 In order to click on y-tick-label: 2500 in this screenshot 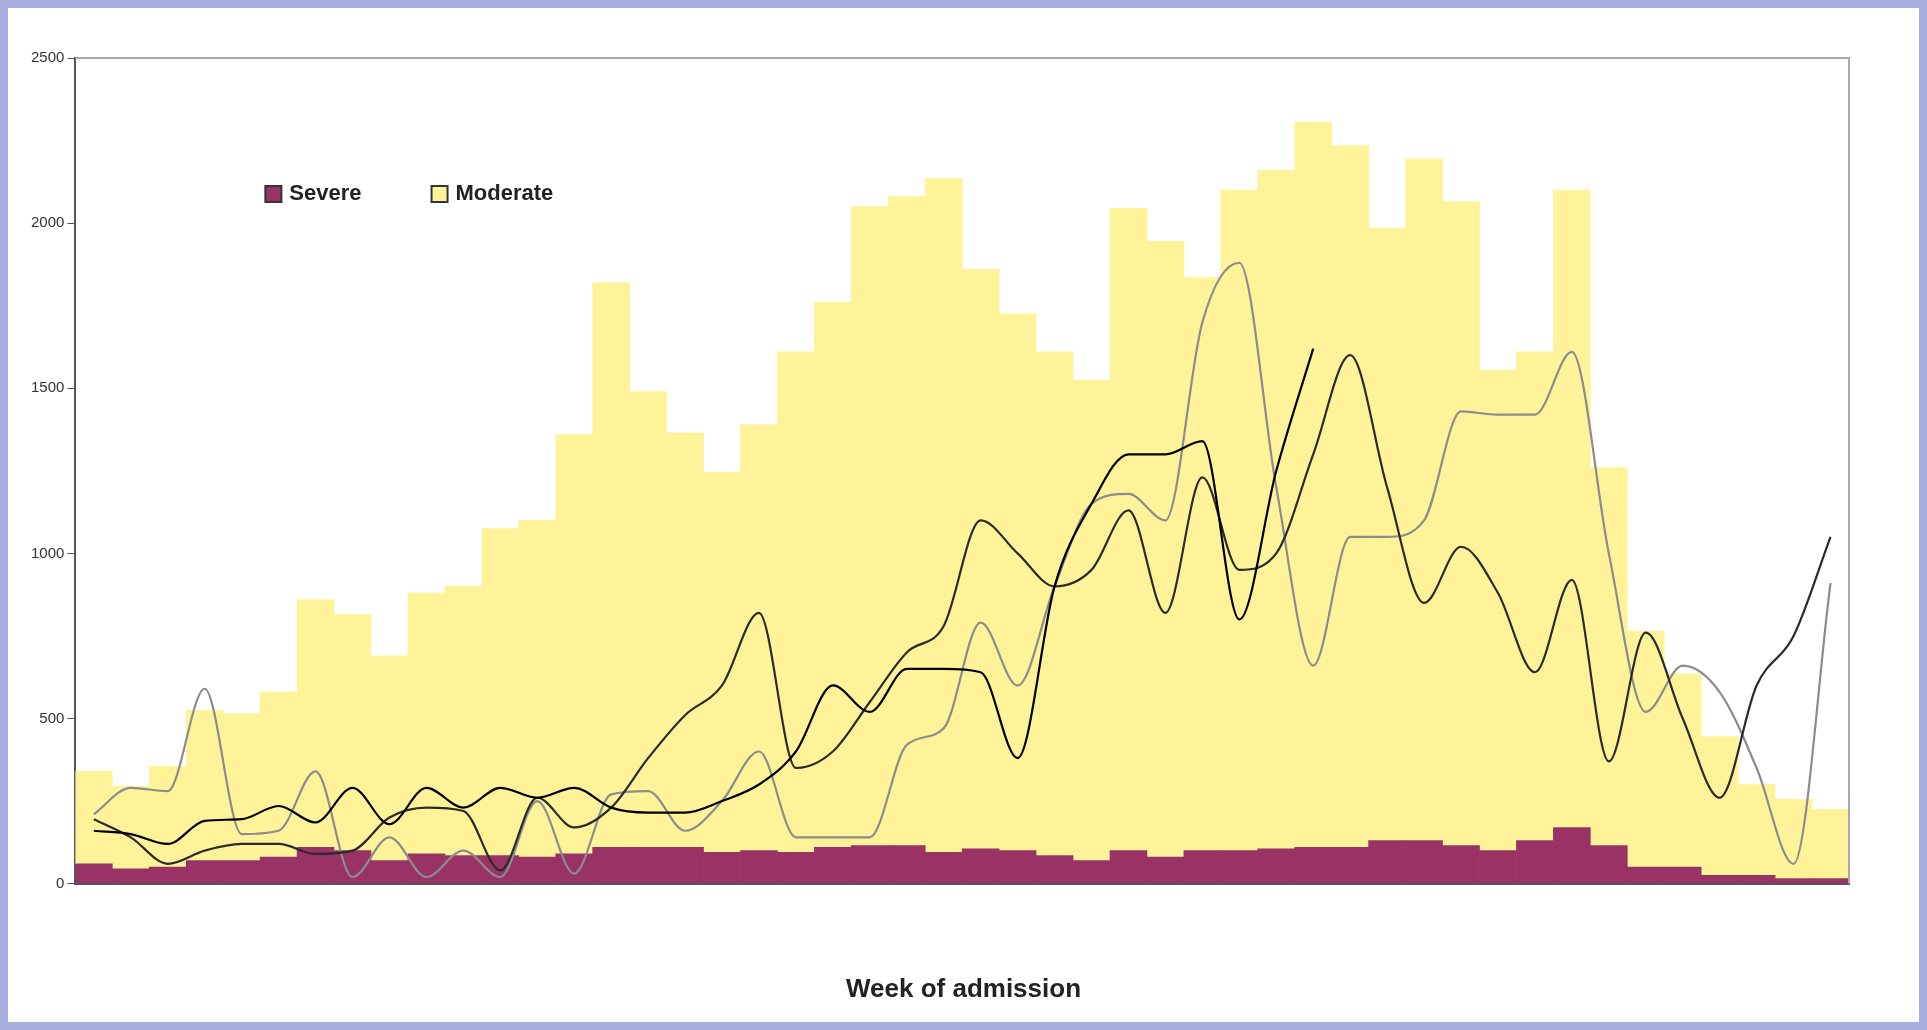, I will do `click(47, 57)`.